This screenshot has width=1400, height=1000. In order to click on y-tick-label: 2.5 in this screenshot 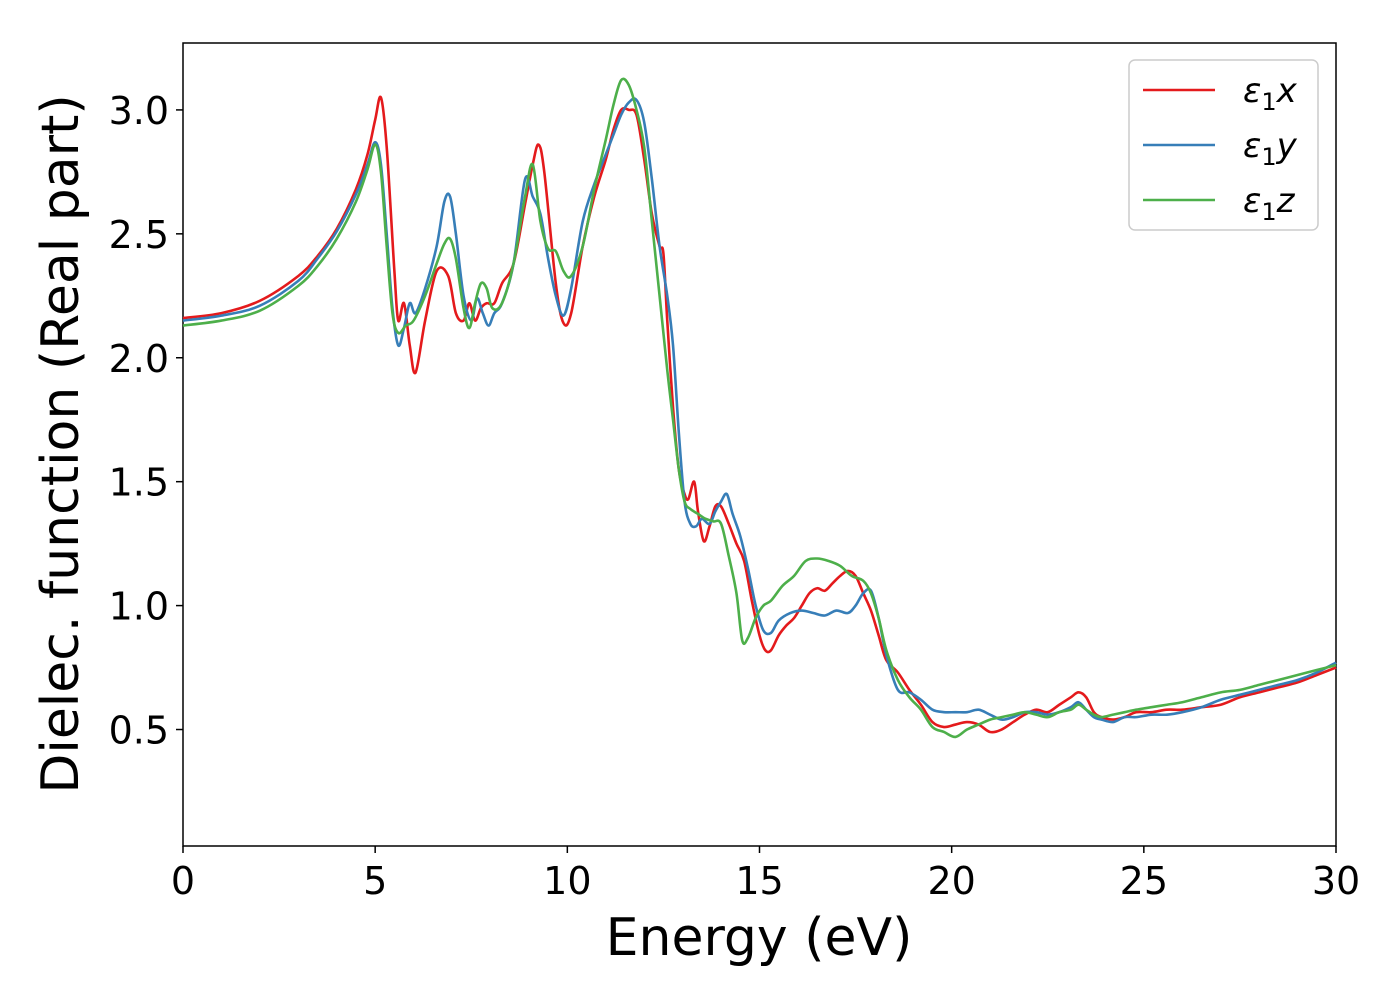, I will do `click(139, 235)`.